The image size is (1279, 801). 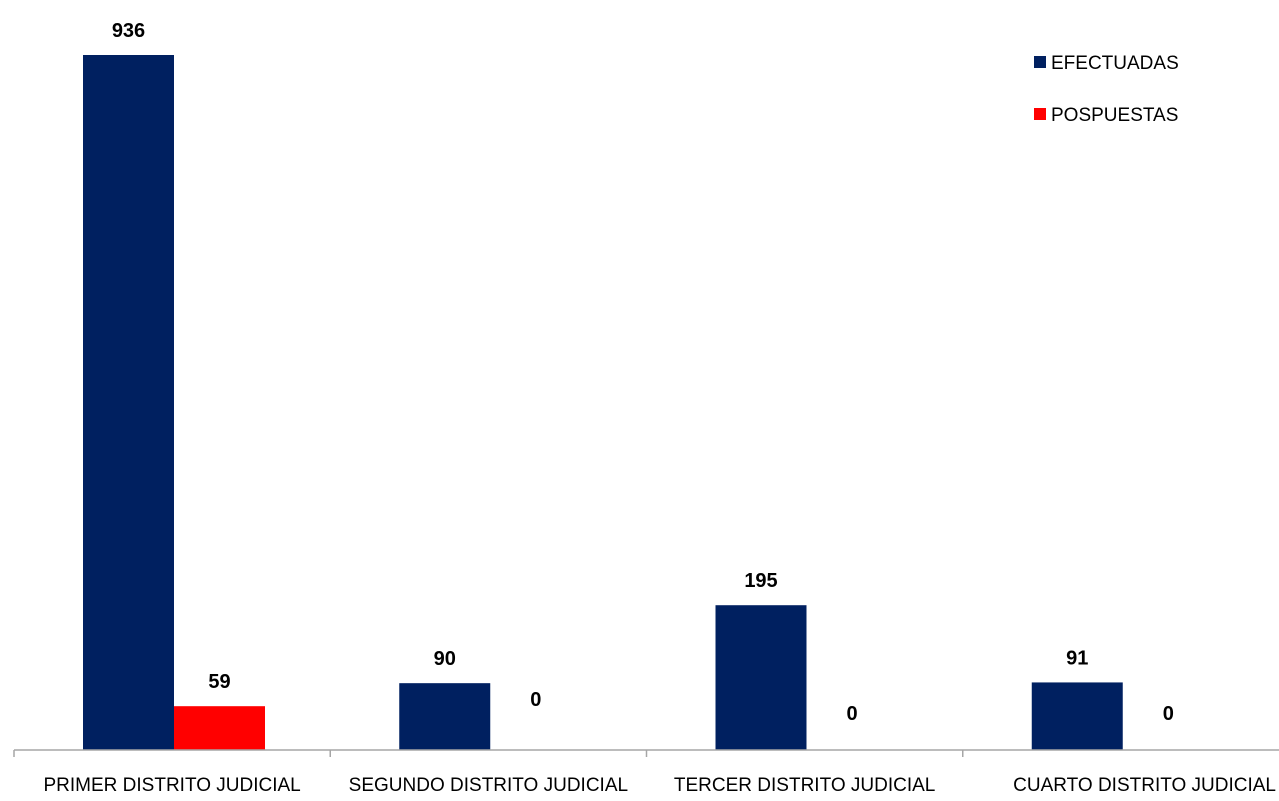 What do you see at coordinates (851, 714) in the screenshot?
I see `data-label-pospuestas-tercer-distrito-judicial: 0` at bounding box center [851, 714].